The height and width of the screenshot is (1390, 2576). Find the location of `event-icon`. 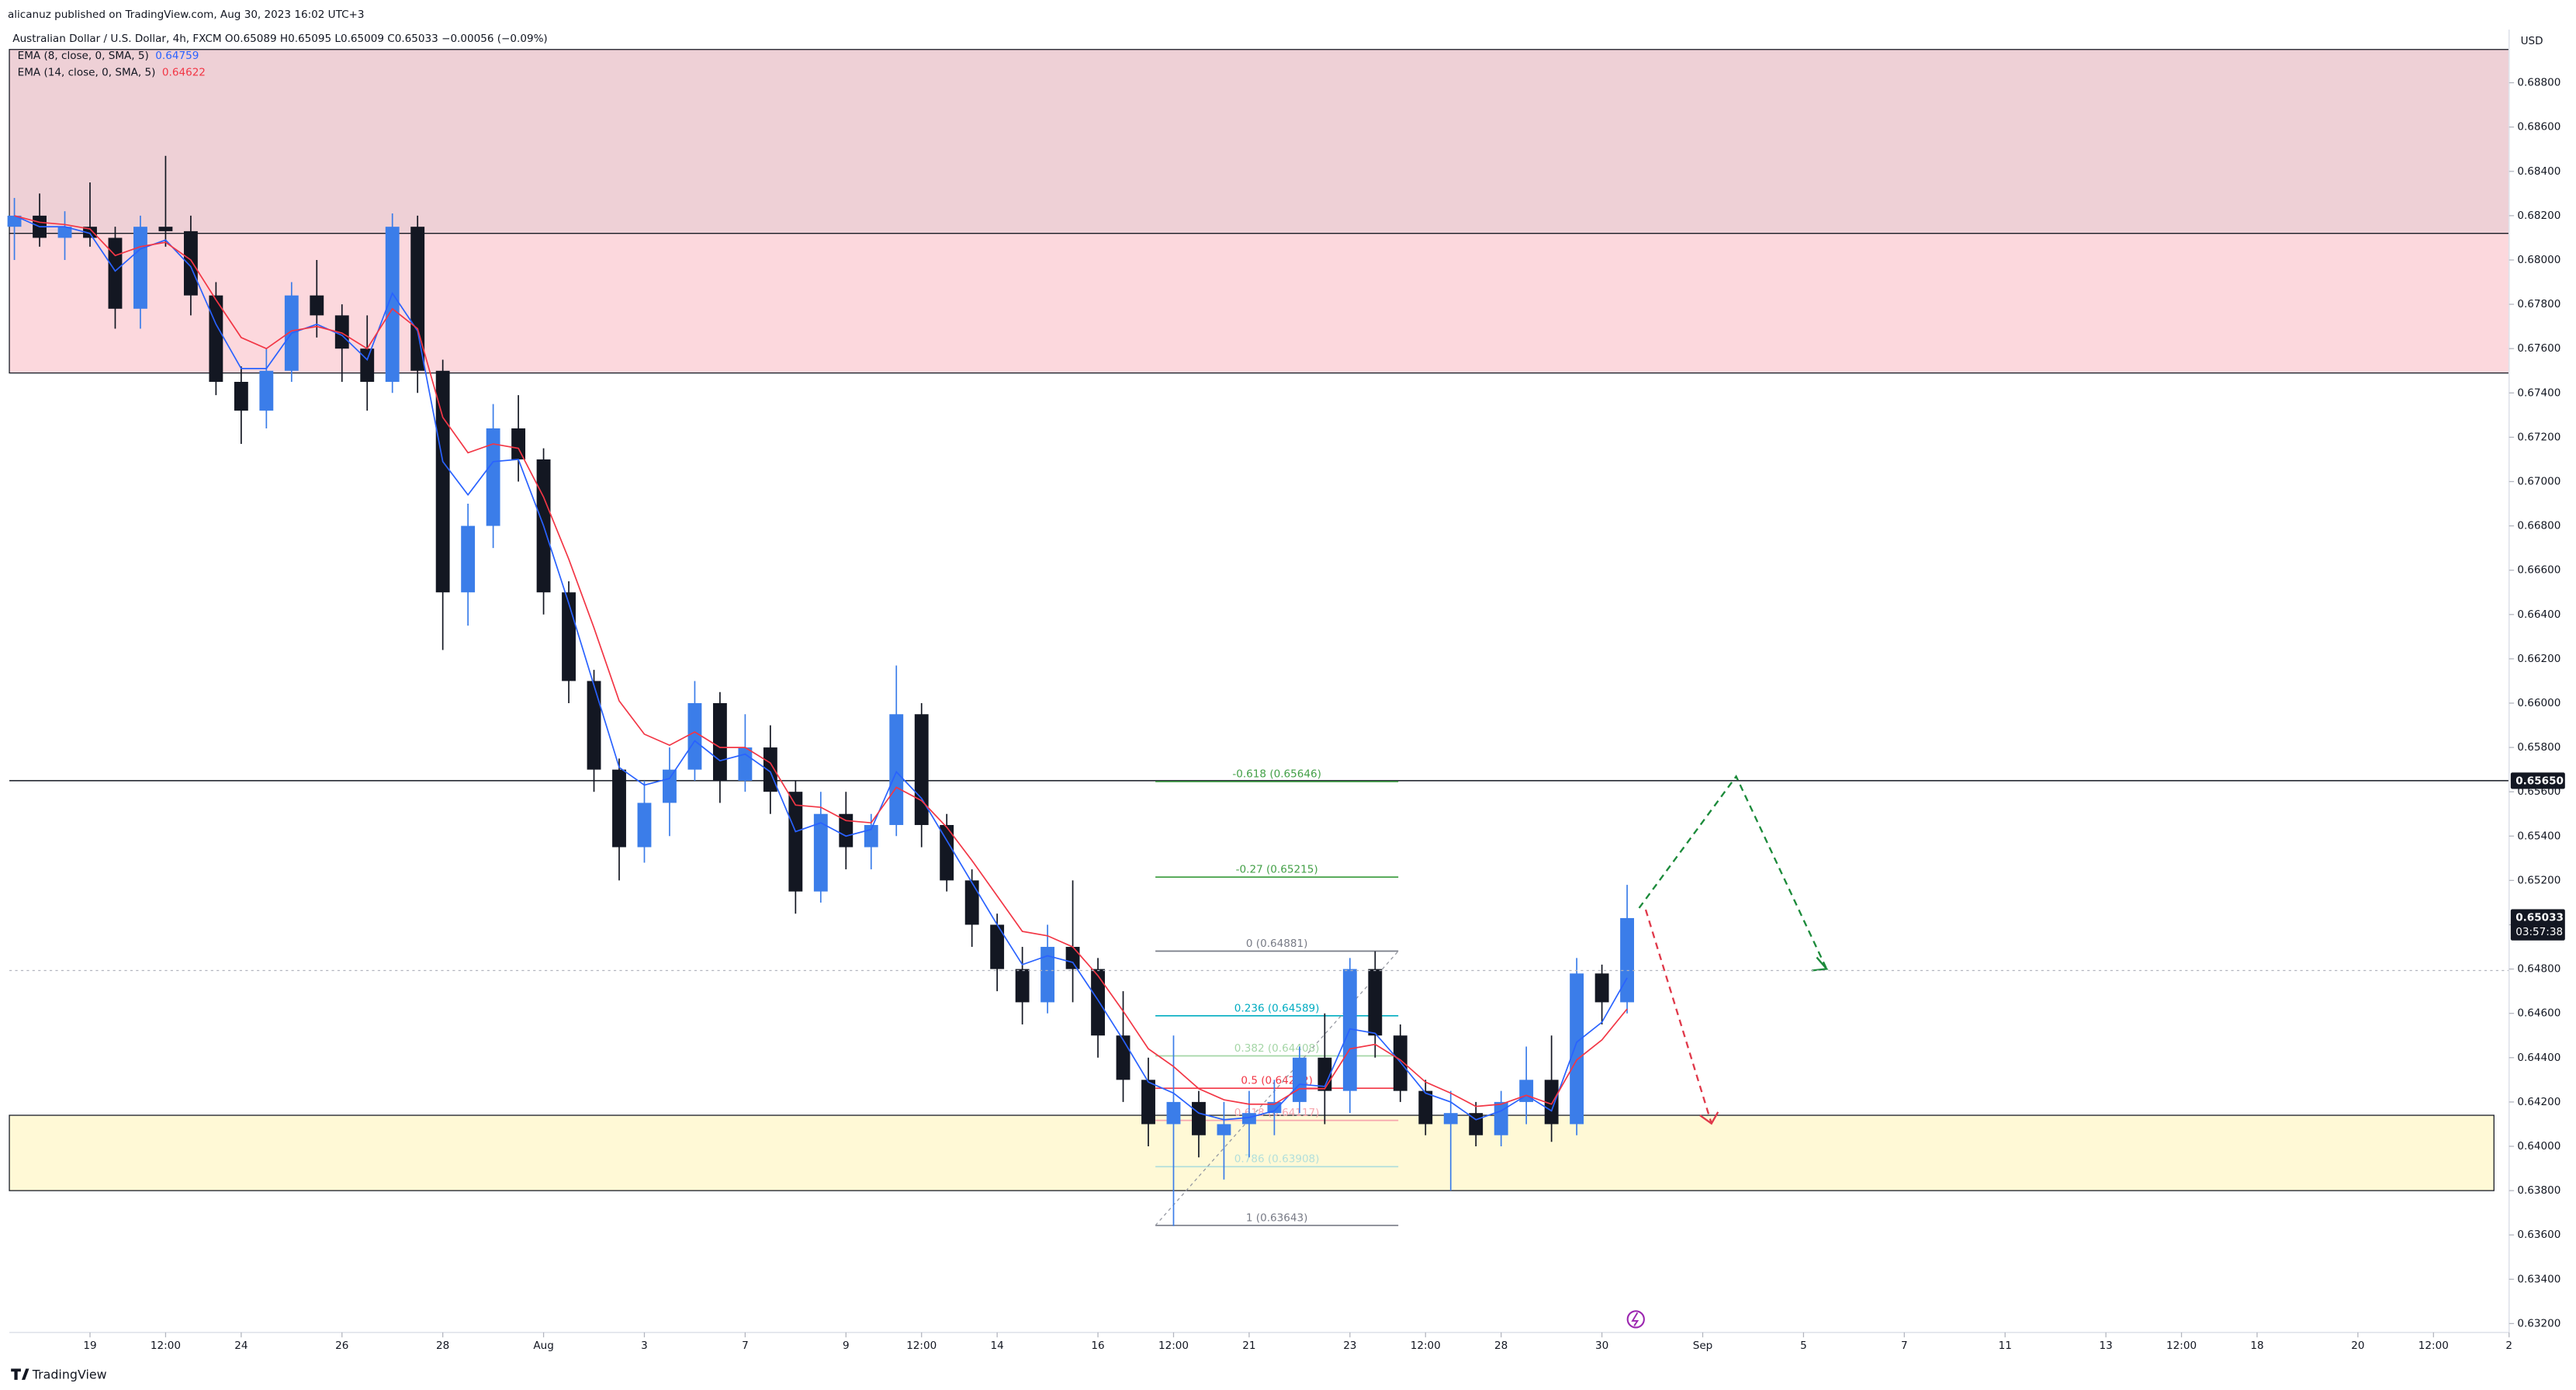

event-icon is located at coordinates (1636, 1319).